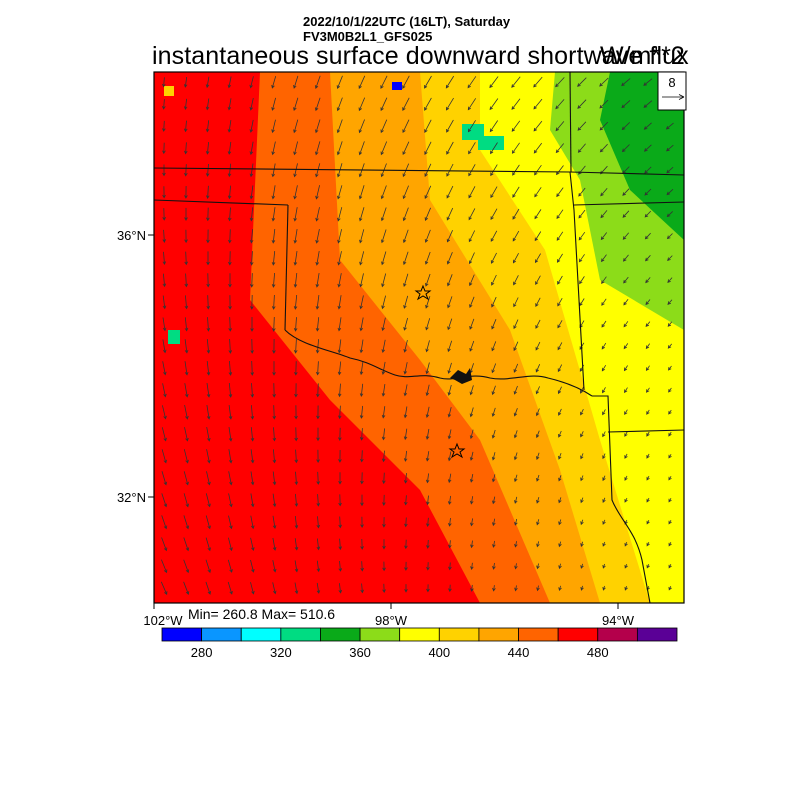  What do you see at coordinates (519, 652) in the screenshot?
I see `colorbar-tick-label: 440` at bounding box center [519, 652].